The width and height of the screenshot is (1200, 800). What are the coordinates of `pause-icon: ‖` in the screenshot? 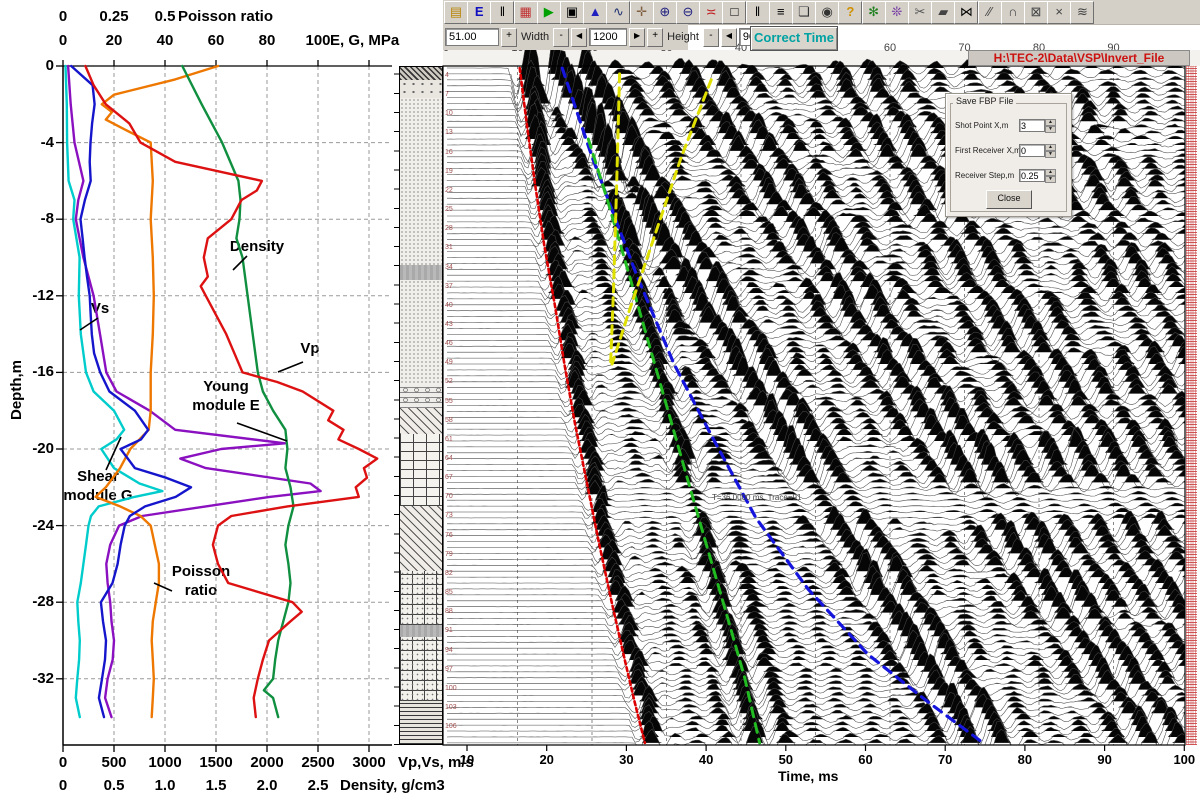 It's located at (502, 11).